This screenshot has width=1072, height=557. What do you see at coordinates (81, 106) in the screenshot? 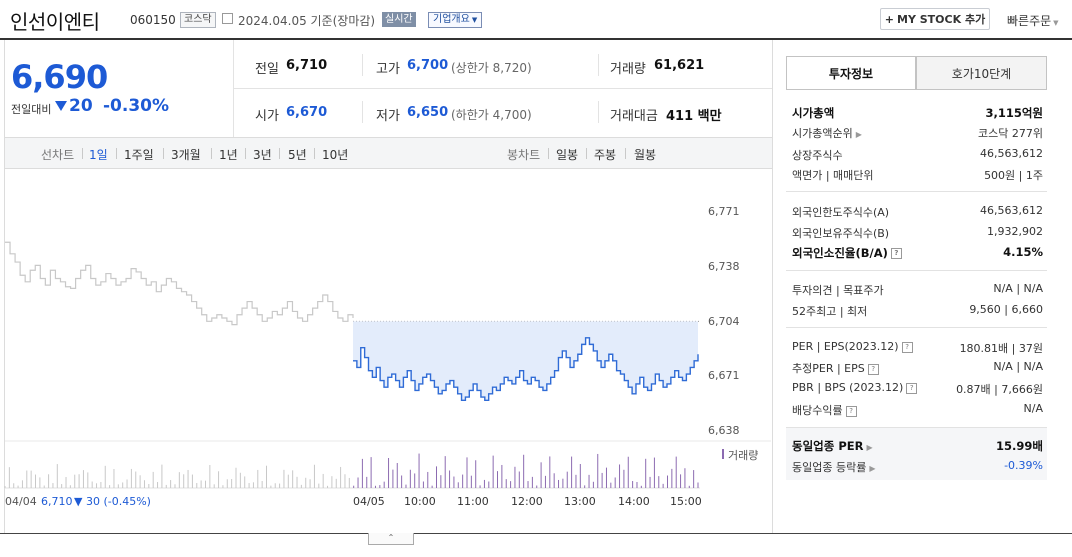
I see `change-value: 20` at bounding box center [81, 106].